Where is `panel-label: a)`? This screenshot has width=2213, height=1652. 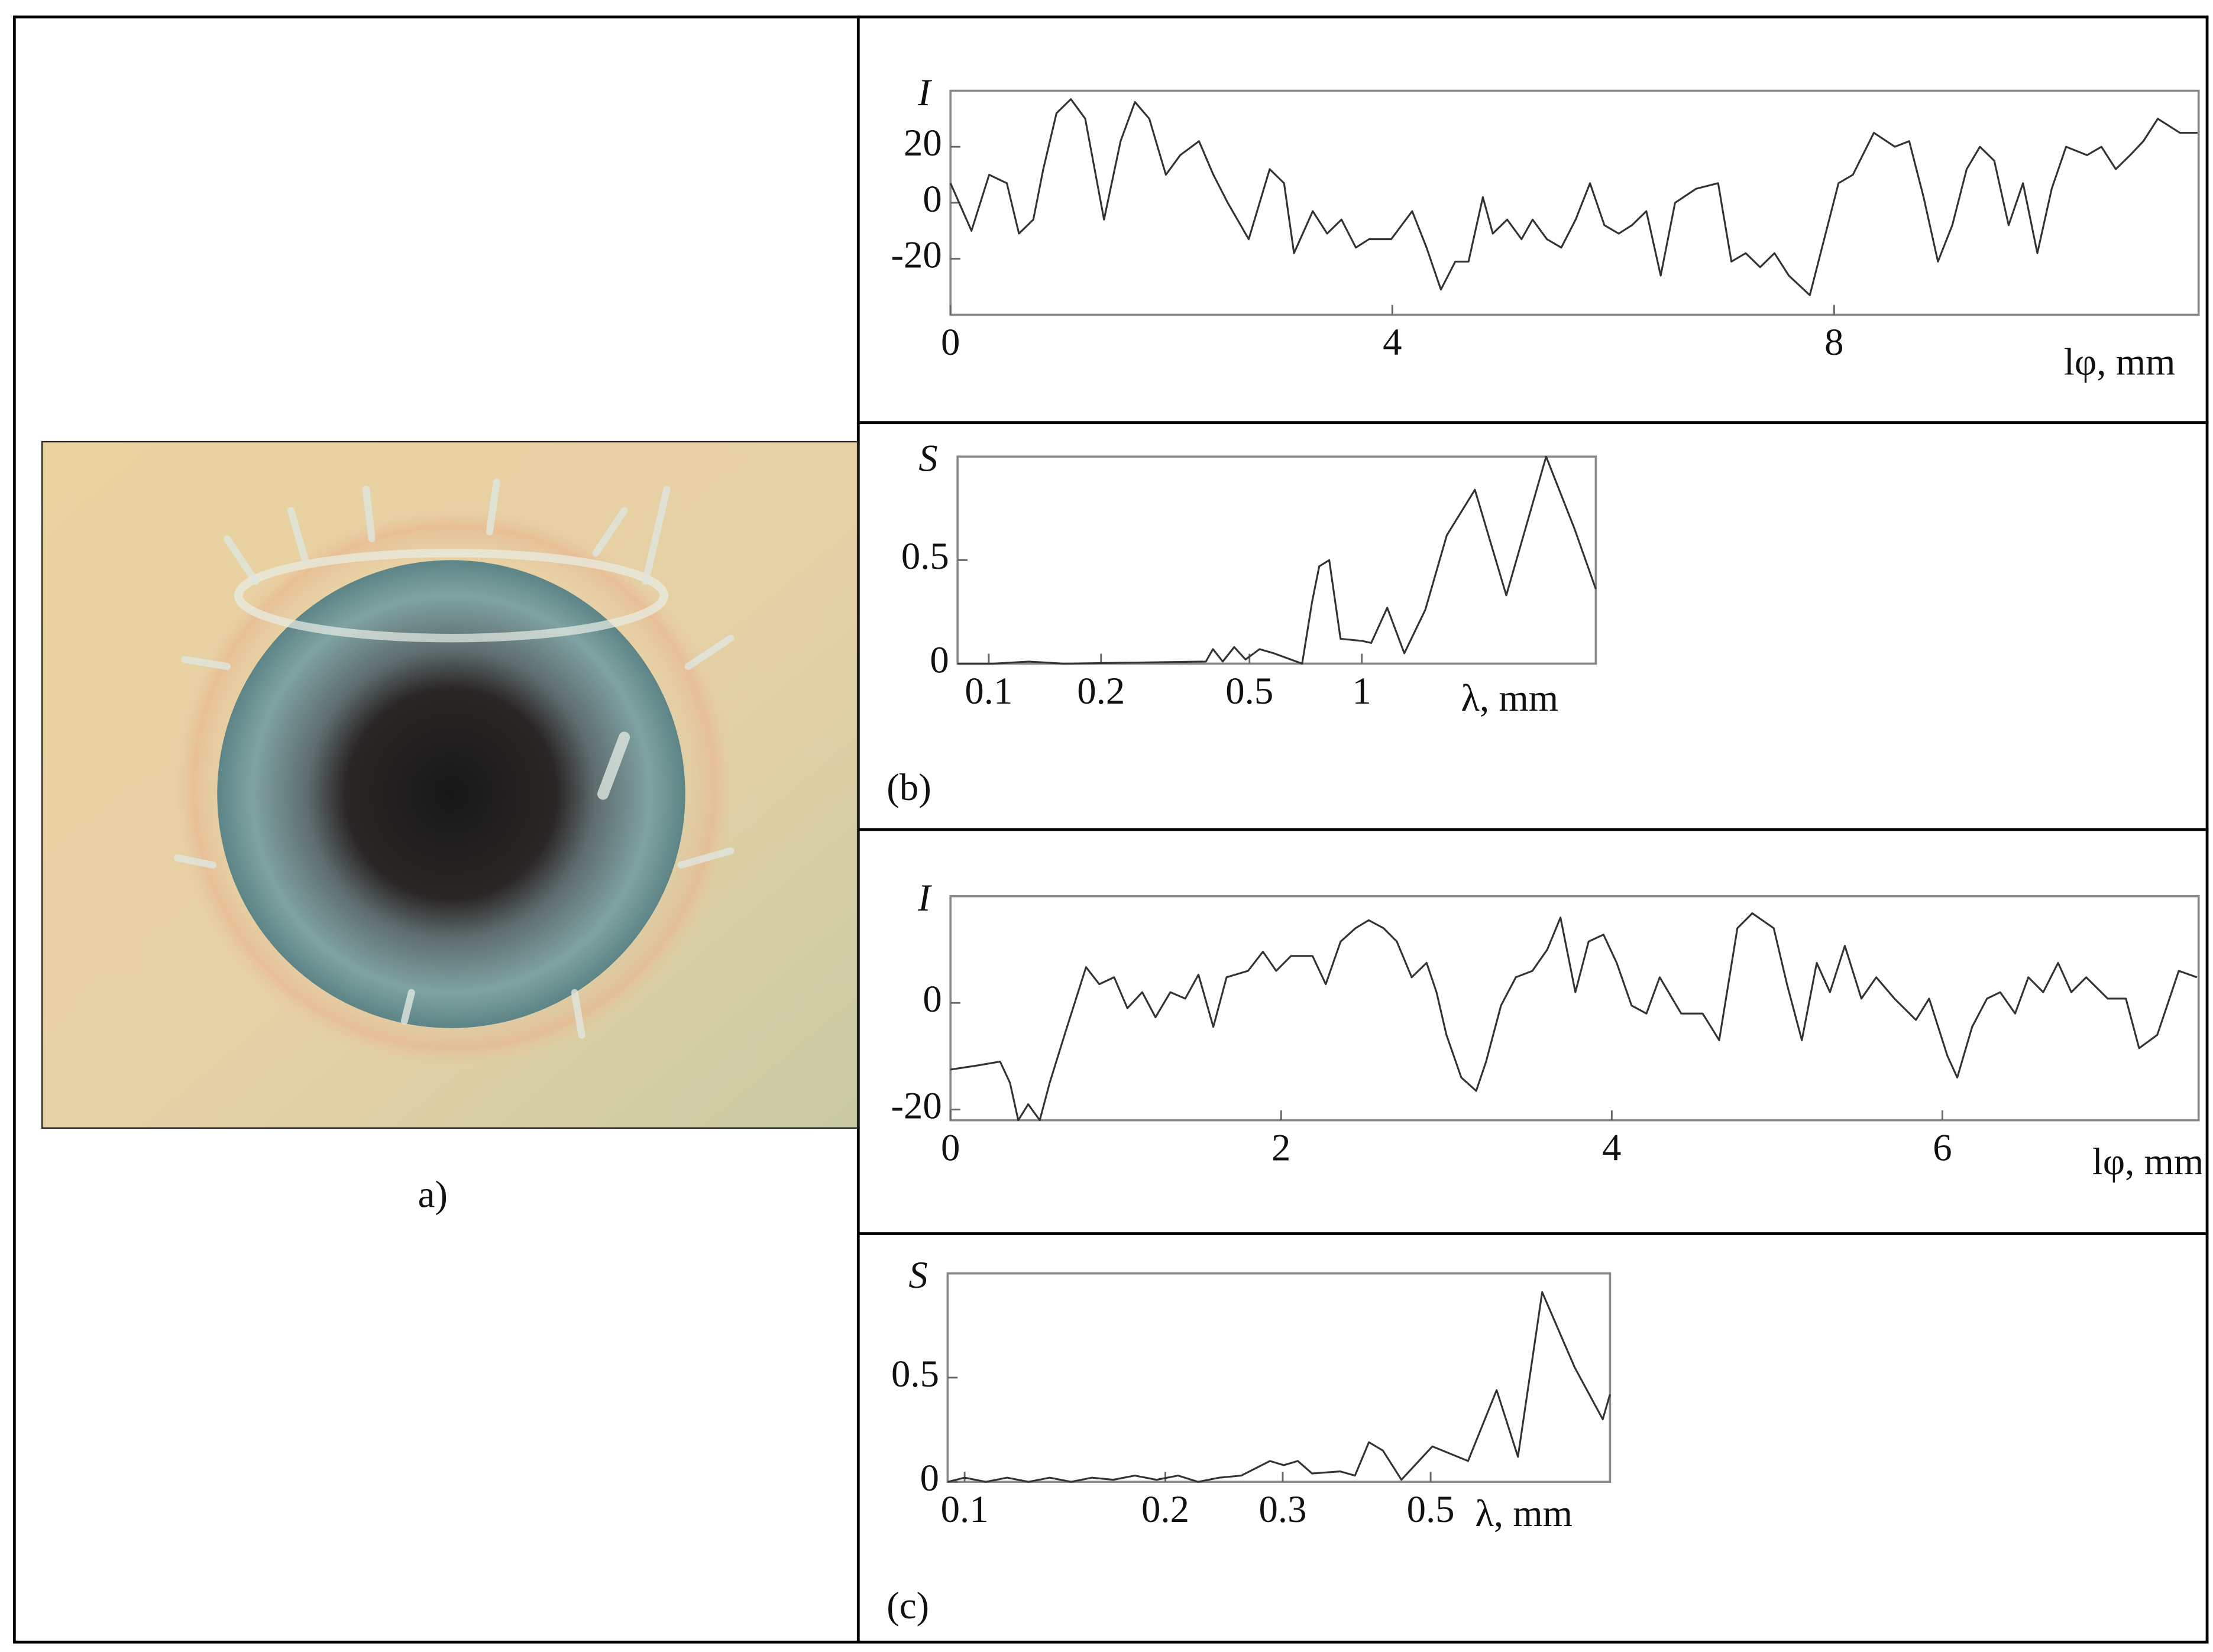
panel-label: a) is located at coordinates (433, 1194).